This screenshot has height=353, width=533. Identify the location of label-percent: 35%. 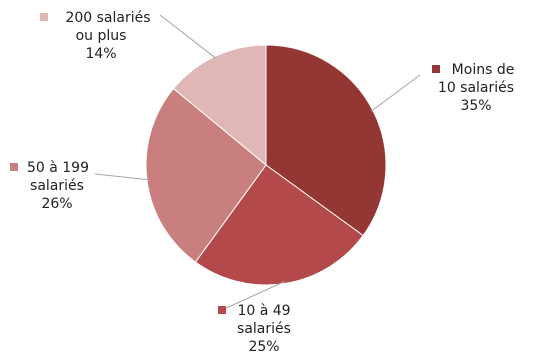
(475, 106).